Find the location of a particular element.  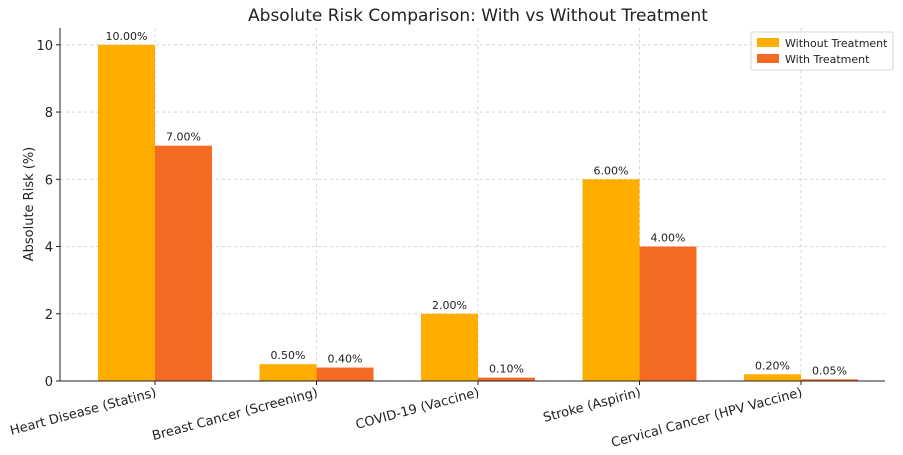

legend-label: With Treatment is located at coordinates (827, 59).